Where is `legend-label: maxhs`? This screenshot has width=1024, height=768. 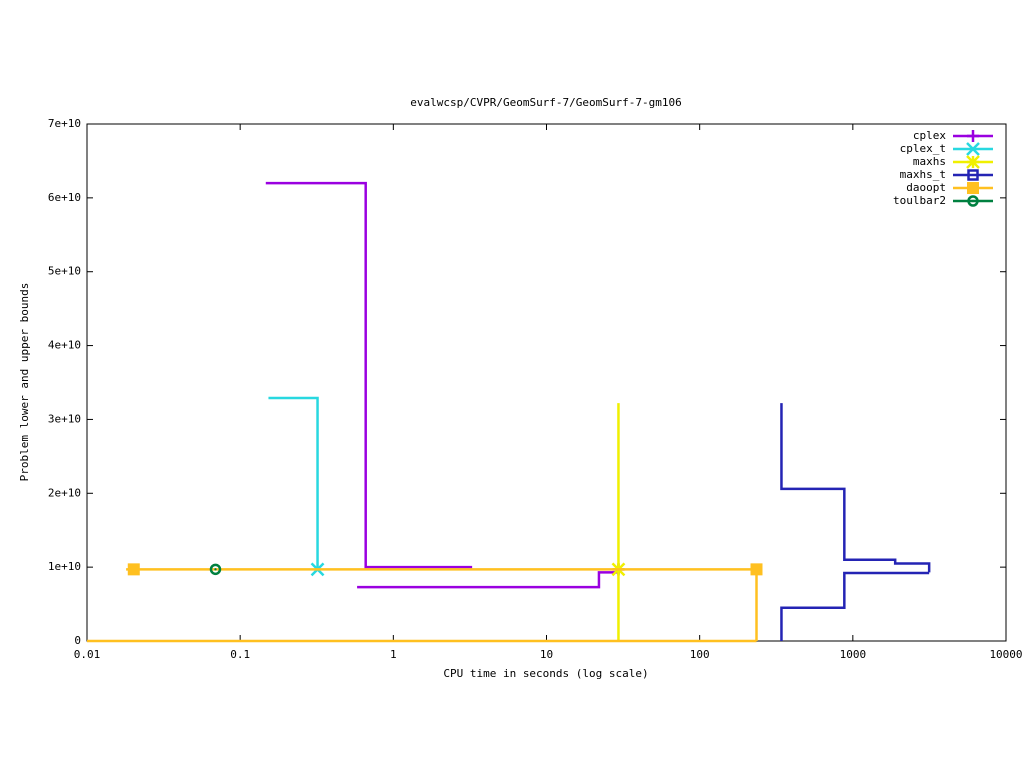 legend-label: maxhs is located at coordinates (929, 161).